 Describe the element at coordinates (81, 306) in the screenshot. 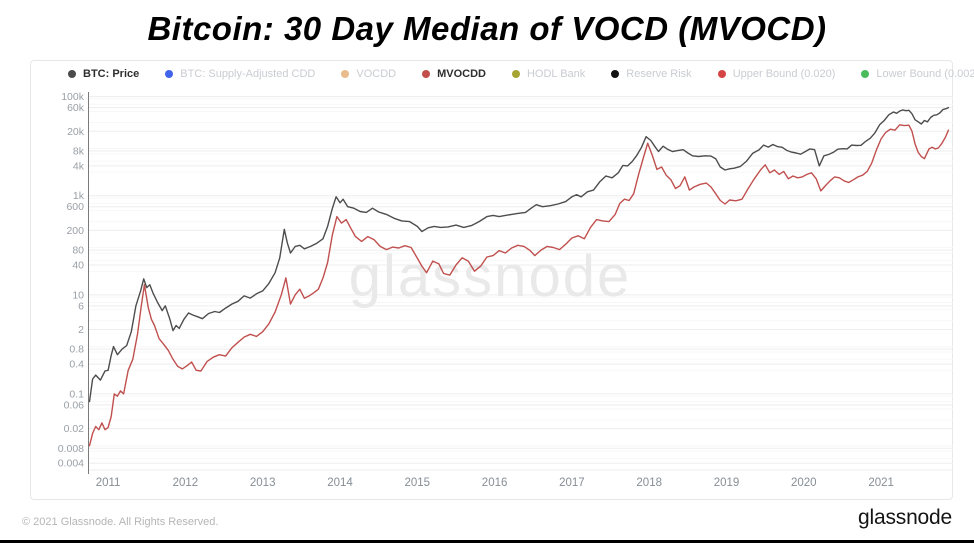

I see `svg-text: 6` at that location.